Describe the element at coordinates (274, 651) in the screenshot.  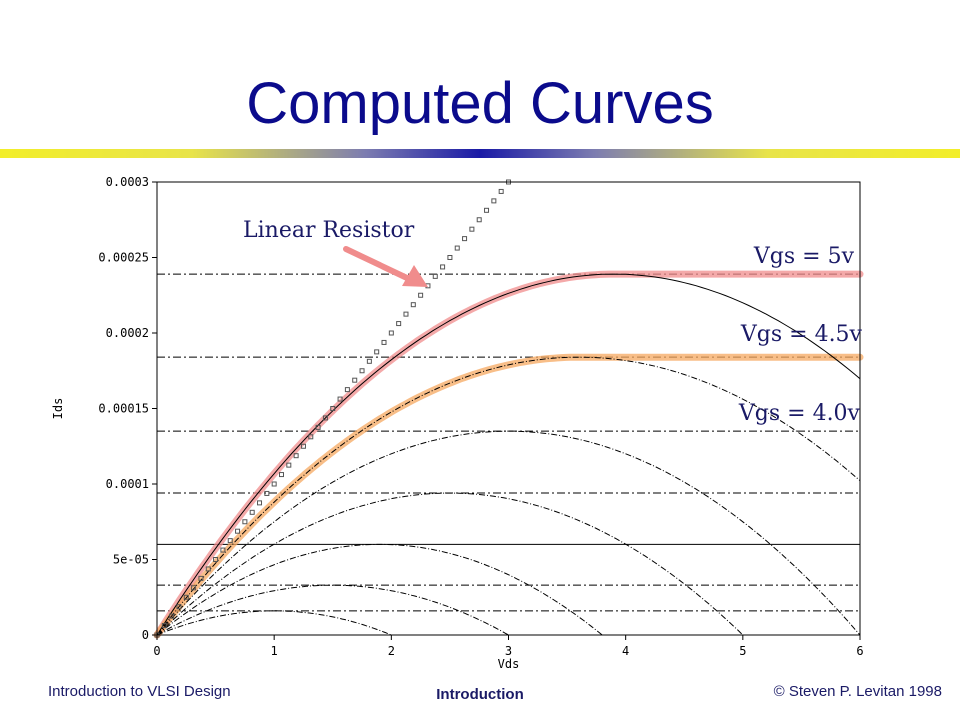
I see `x-tick-label: 1` at that location.